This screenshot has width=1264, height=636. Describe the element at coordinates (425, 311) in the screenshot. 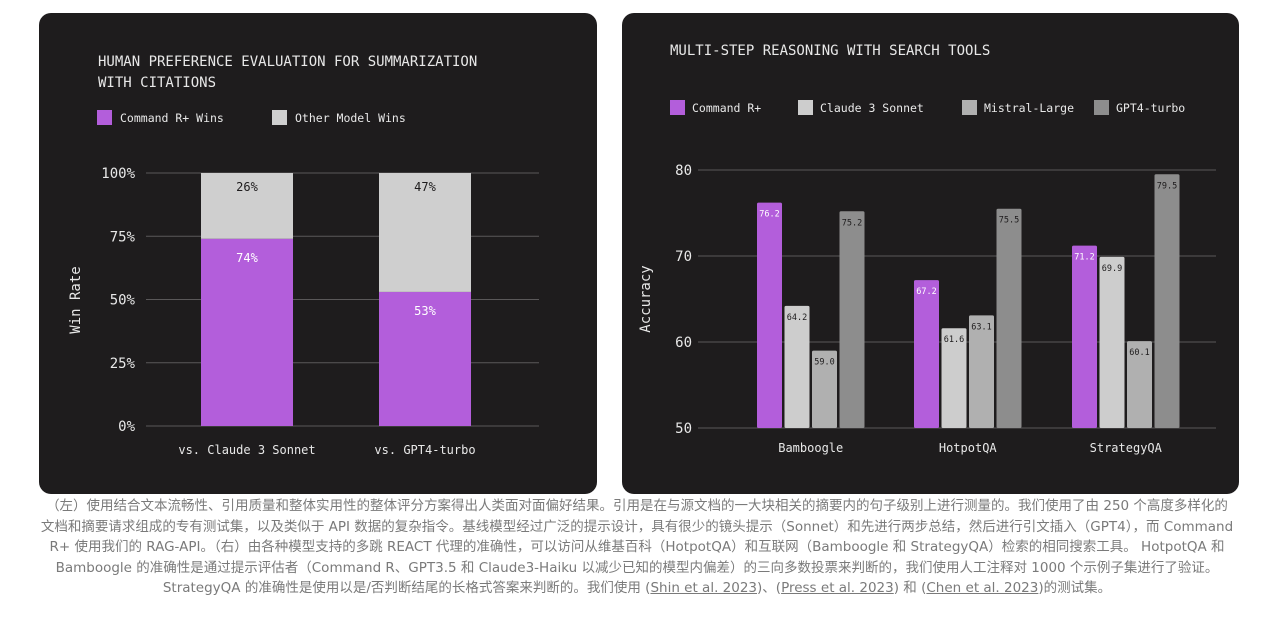

I see `data-label: 53%` at that location.